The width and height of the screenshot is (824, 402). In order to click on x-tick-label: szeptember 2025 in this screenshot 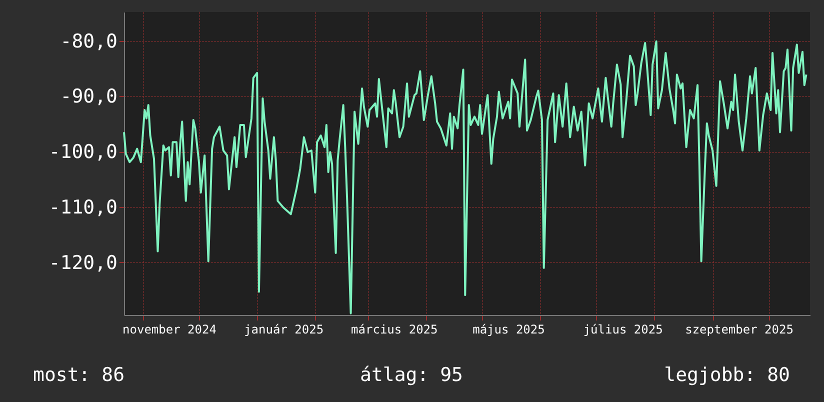, I will do `click(739, 329)`.